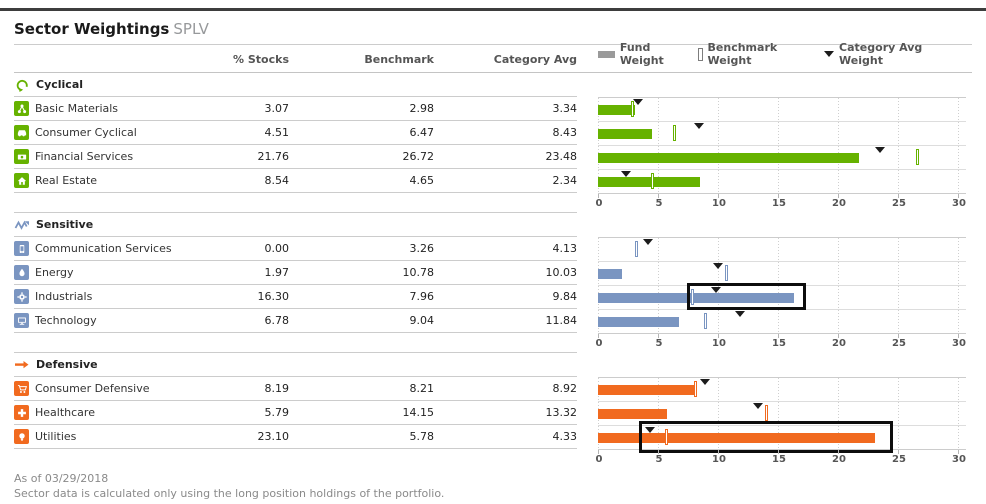  What do you see at coordinates (86, 132) in the screenshot?
I see `sector-name: Consumer Cyclical` at bounding box center [86, 132].